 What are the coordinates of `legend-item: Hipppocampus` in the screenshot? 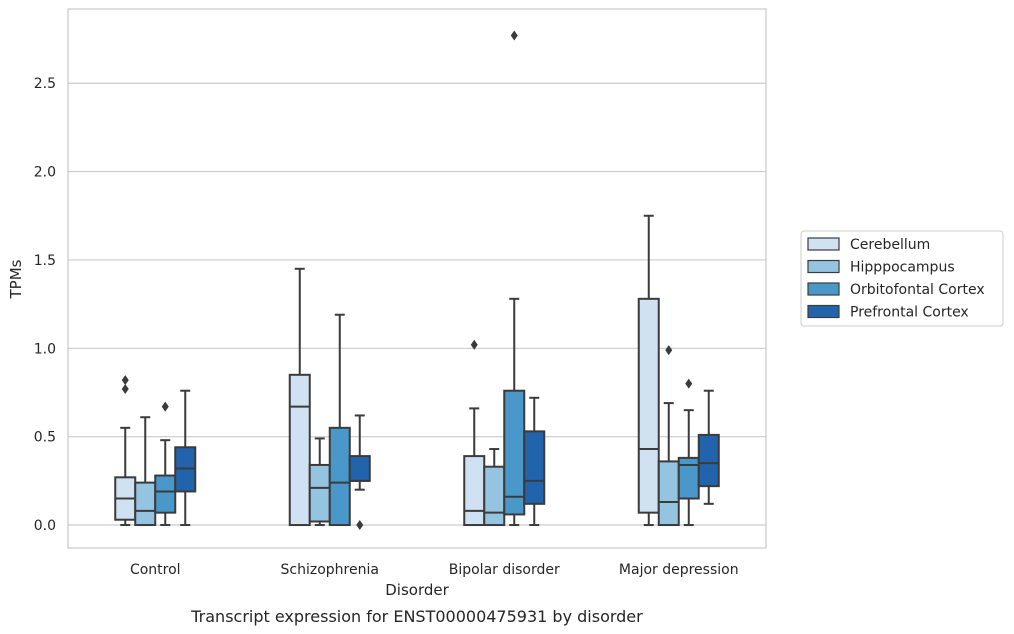 It's located at (881, 267).